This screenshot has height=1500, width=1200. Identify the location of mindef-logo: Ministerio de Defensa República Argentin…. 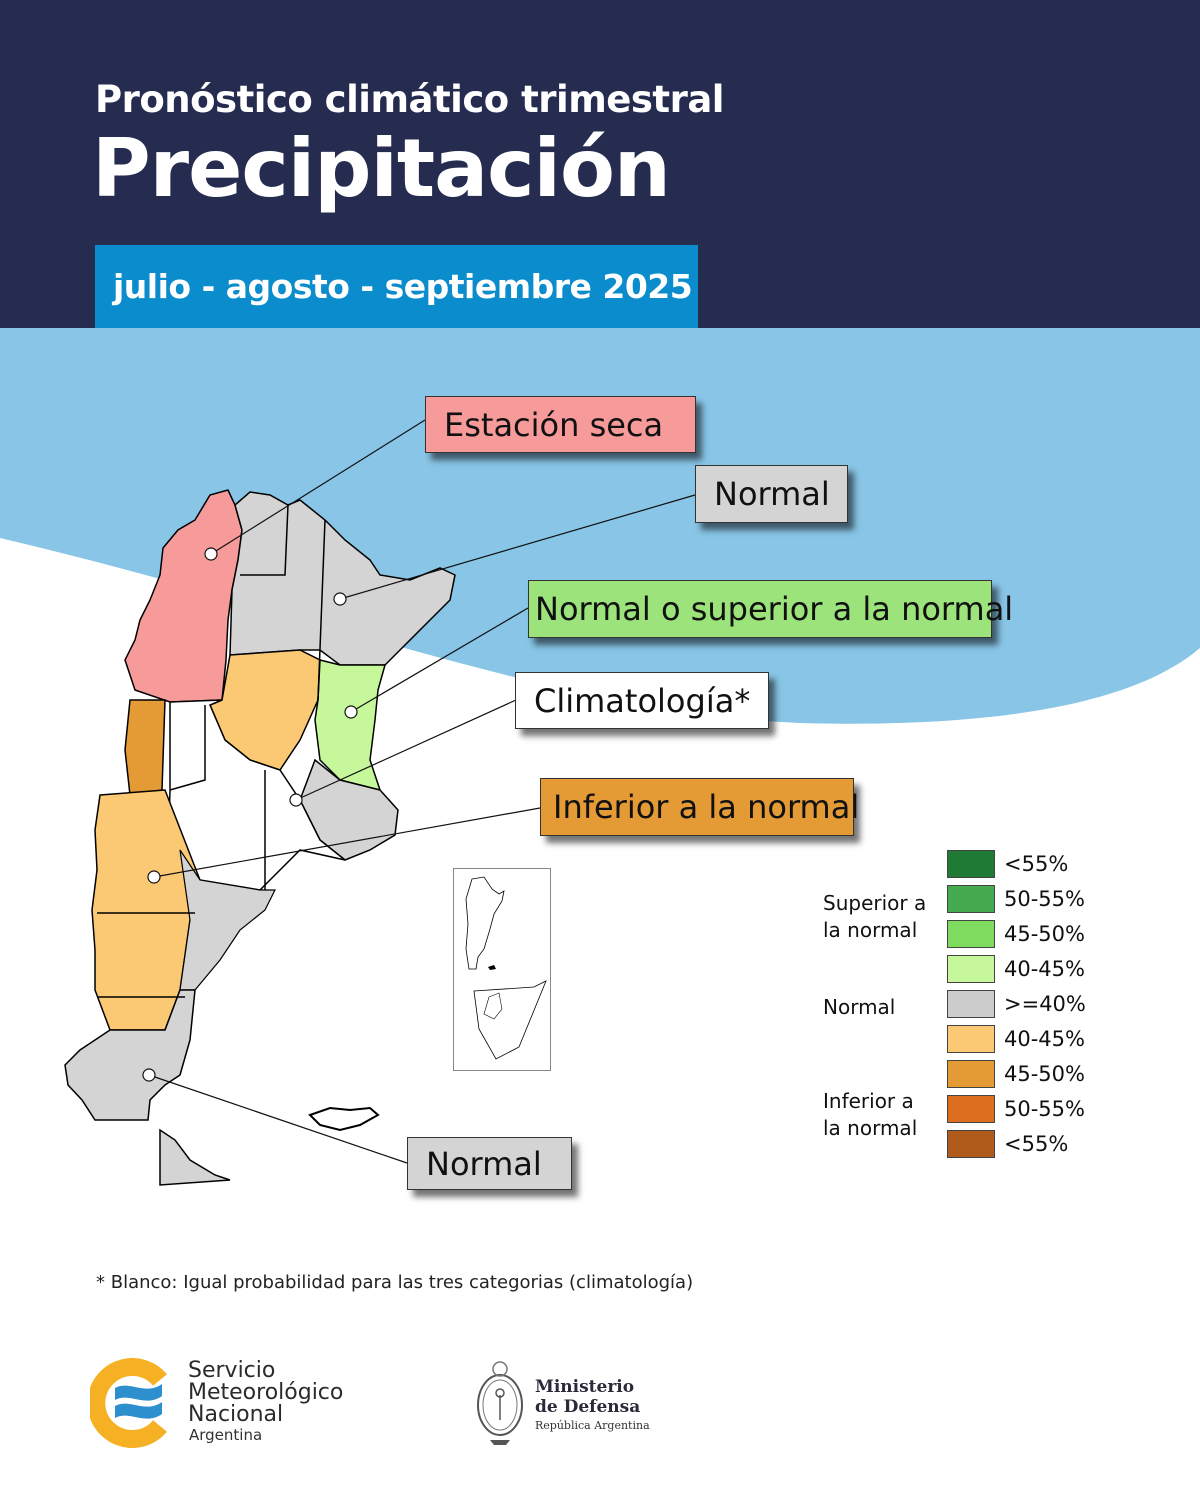
(570, 1402).